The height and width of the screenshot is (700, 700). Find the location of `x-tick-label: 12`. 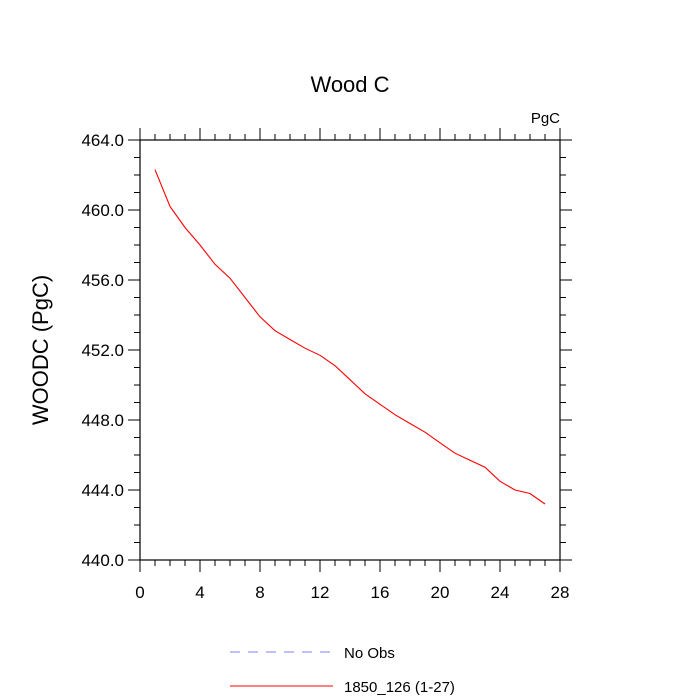

x-tick-label: 12 is located at coordinates (320, 592).